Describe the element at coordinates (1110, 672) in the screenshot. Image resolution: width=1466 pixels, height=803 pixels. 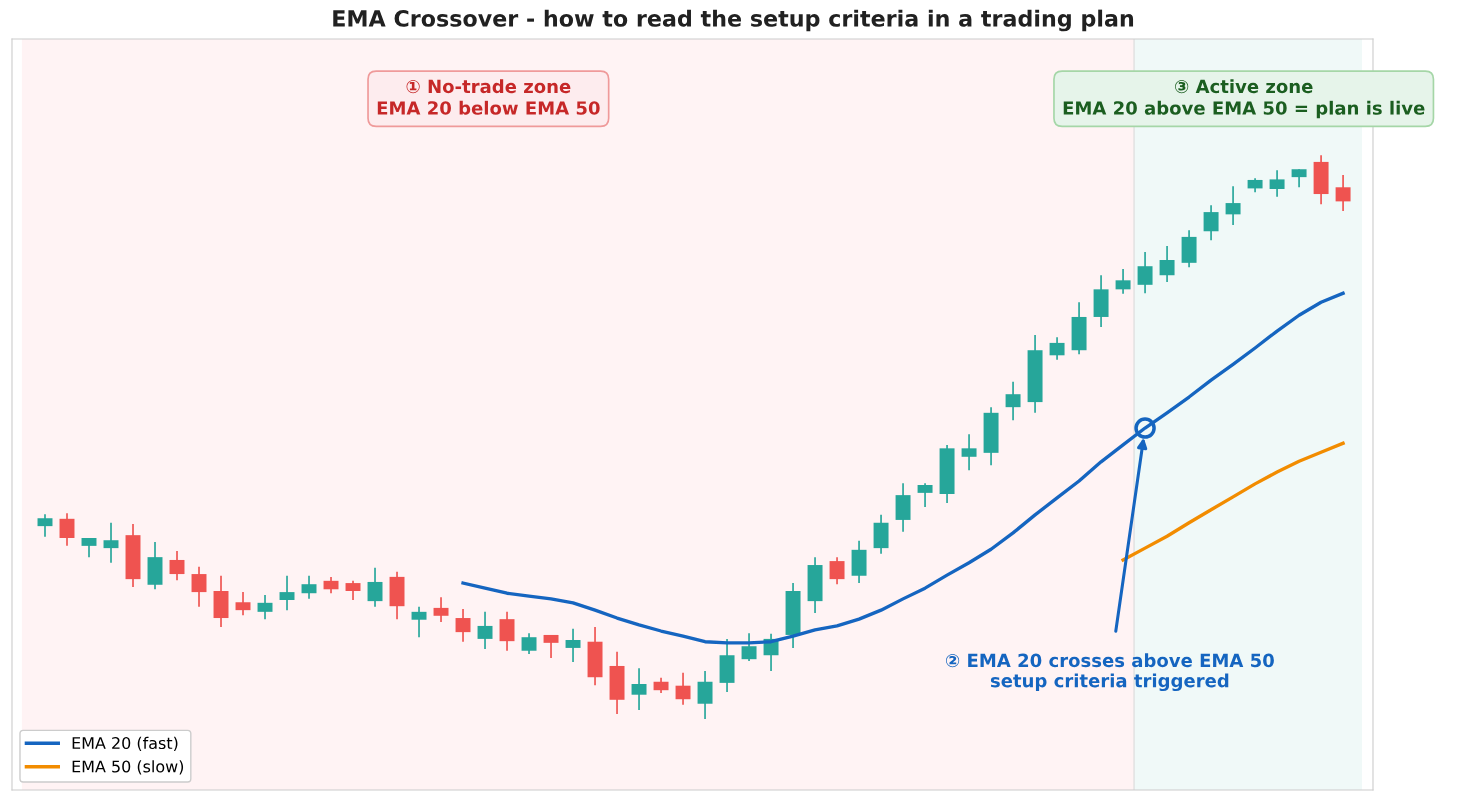
I see `annotation: ② EMA 20 crosses above EMA 50 setup criteria triggered` at that location.